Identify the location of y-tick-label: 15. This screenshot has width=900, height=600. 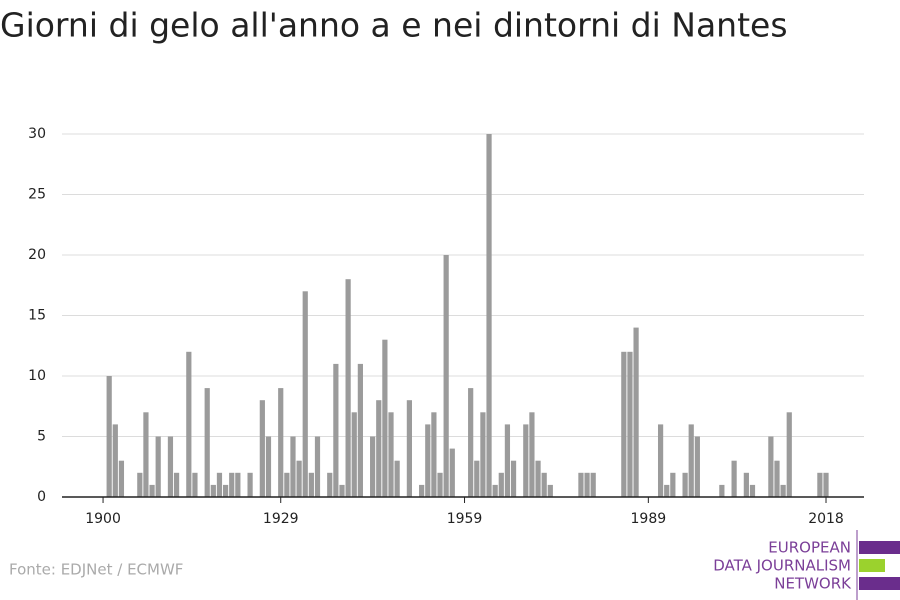
(37, 316).